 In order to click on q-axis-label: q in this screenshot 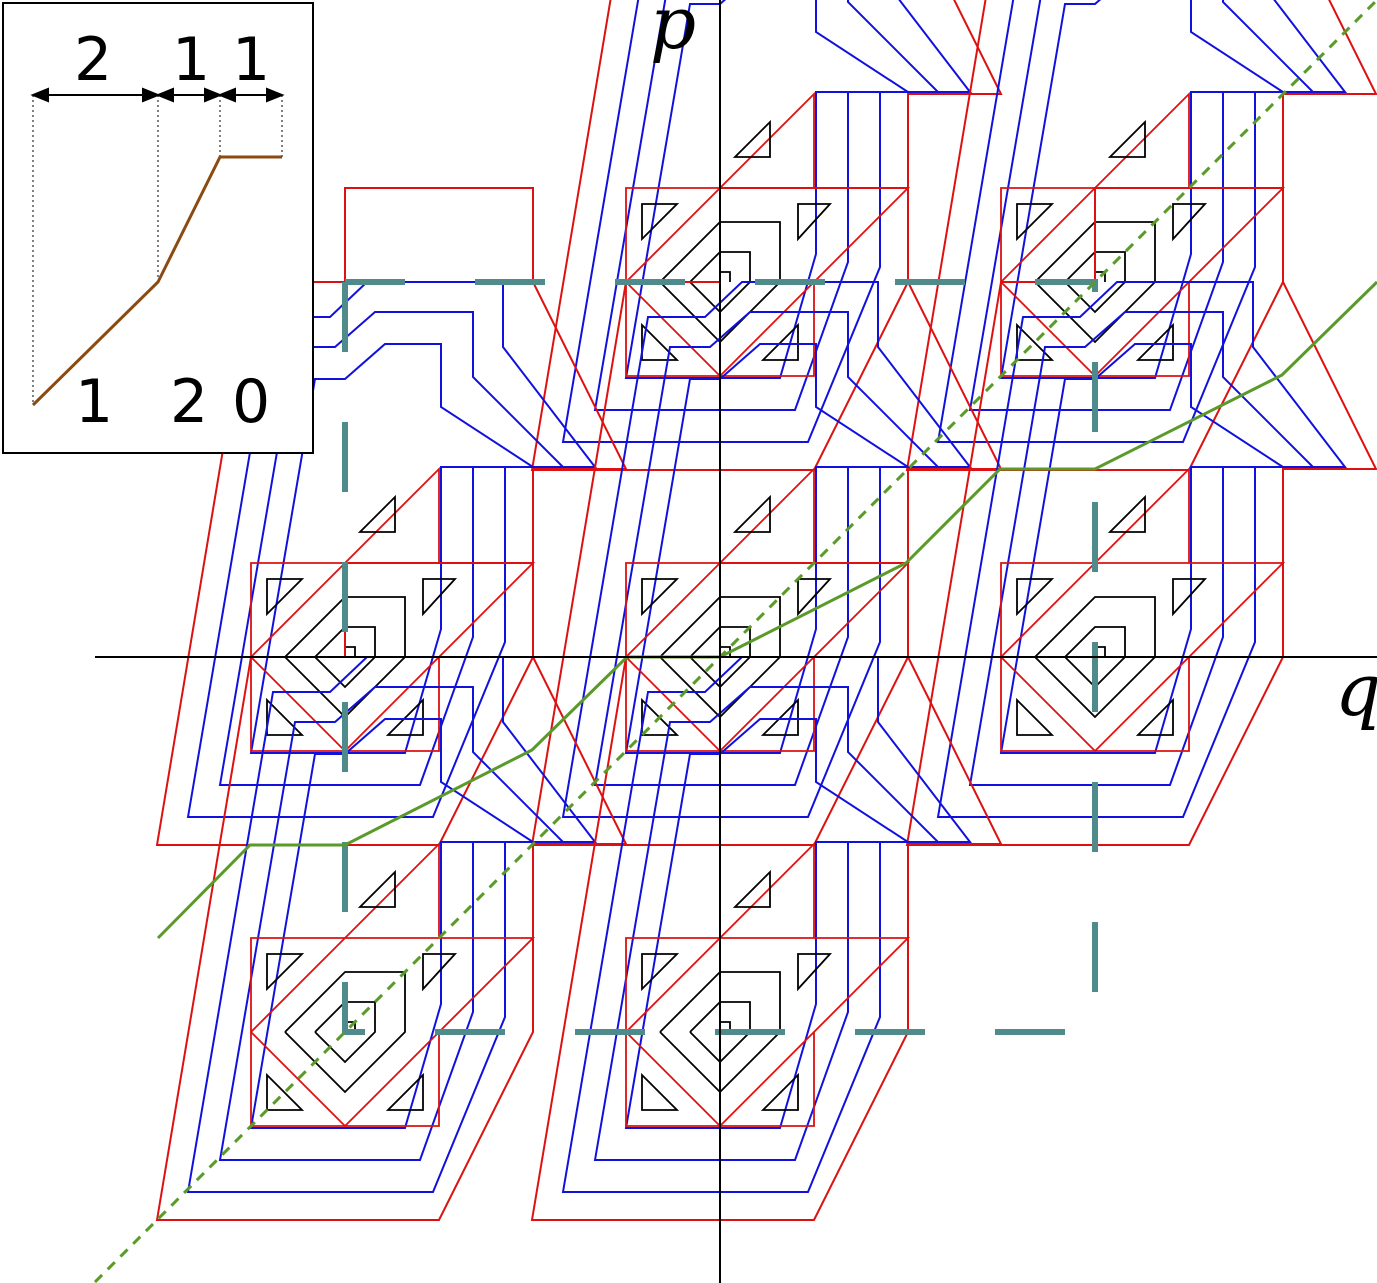, I will do `click(1356, 690)`.